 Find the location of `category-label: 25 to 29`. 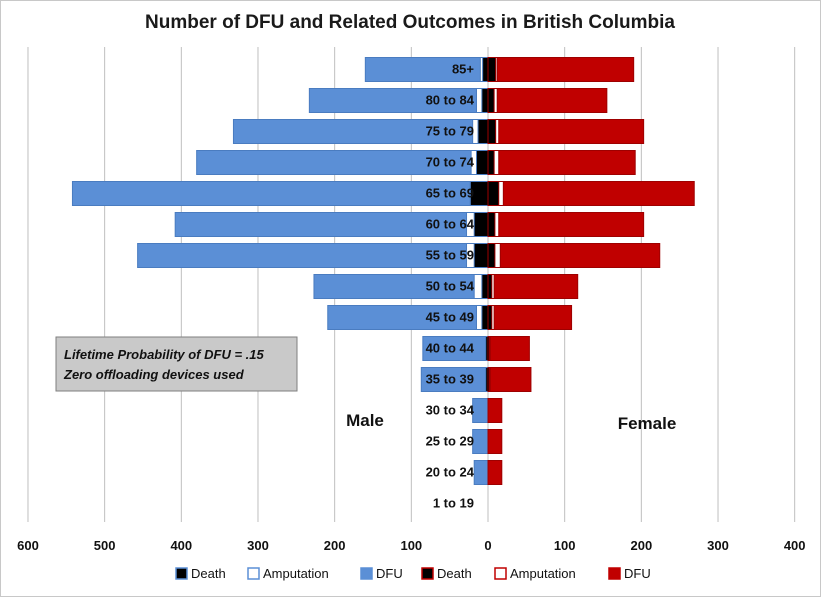

category-label: 25 to 29 is located at coordinates (450, 441).